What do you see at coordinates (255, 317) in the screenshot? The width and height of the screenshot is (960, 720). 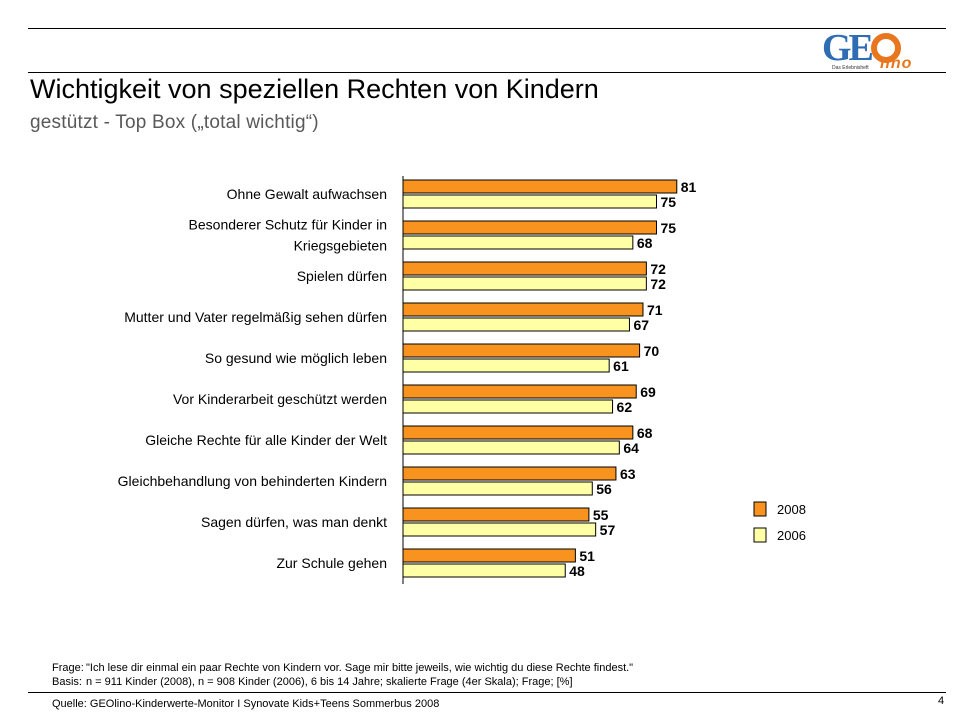 I see `category-label: Mutter und Vater regelmäßig sehen dürfen` at bounding box center [255, 317].